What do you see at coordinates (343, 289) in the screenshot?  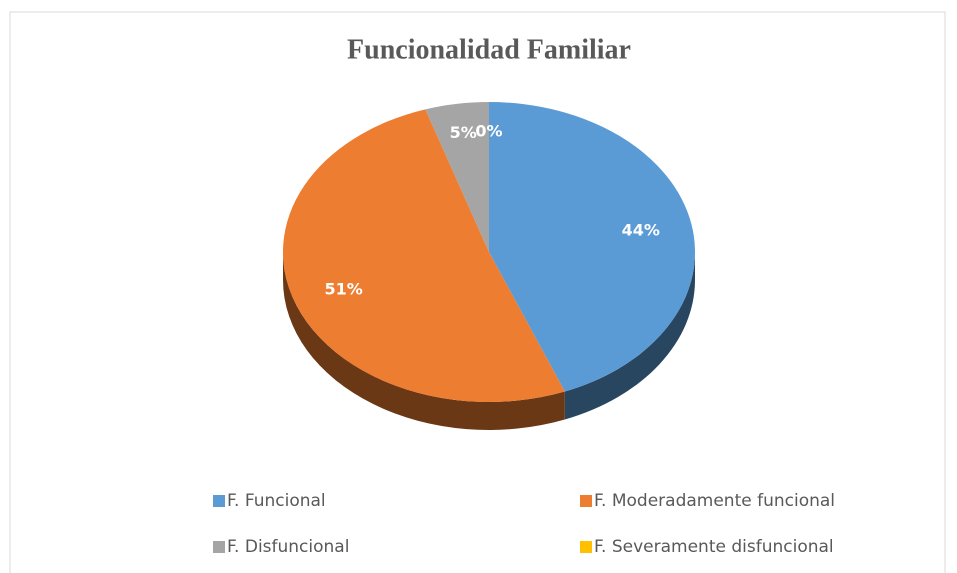 I see `value-label: 51%` at bounding box center [343, 289].